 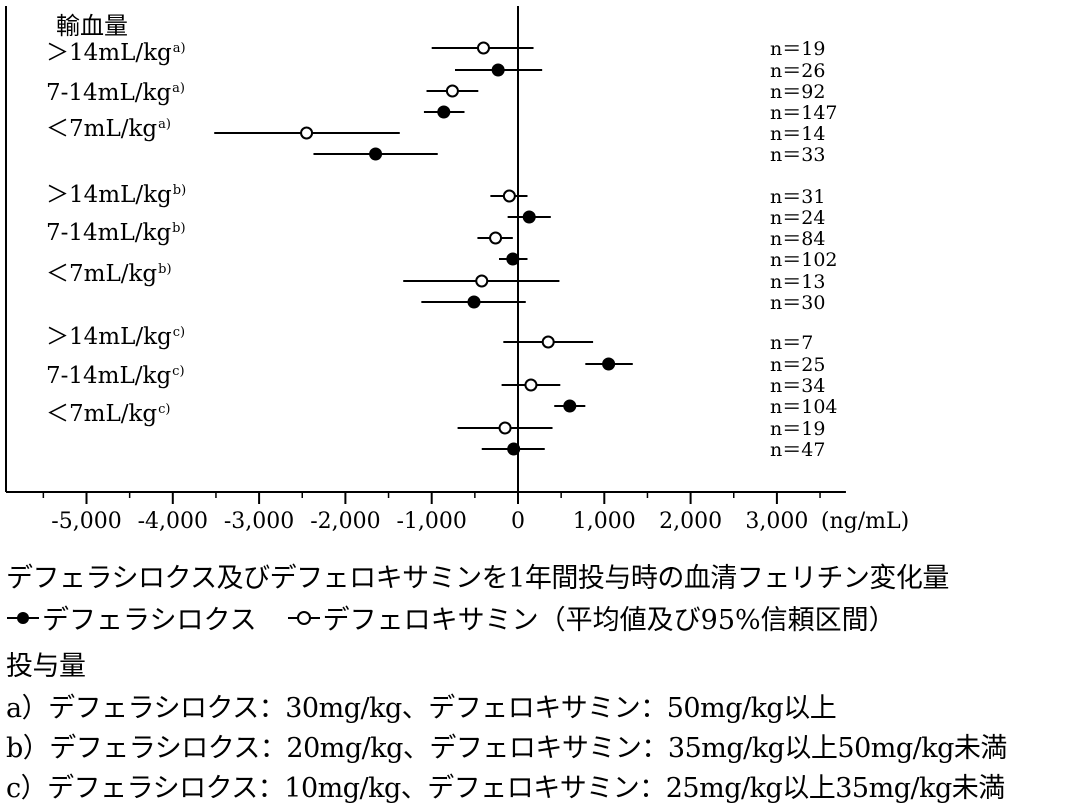 I want to click on n-label: n＝7, so click(x=791, y=343).